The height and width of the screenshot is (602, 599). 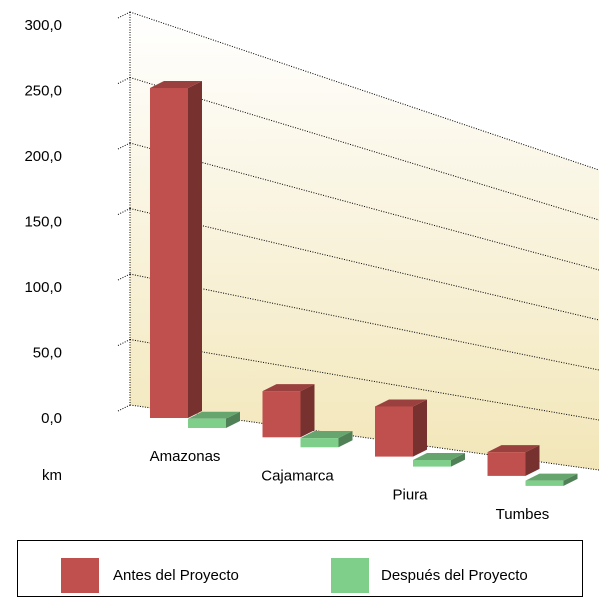 I want to click on legend: Antes del Proyecto Después del Proyecto, so click(x=300, y=568).